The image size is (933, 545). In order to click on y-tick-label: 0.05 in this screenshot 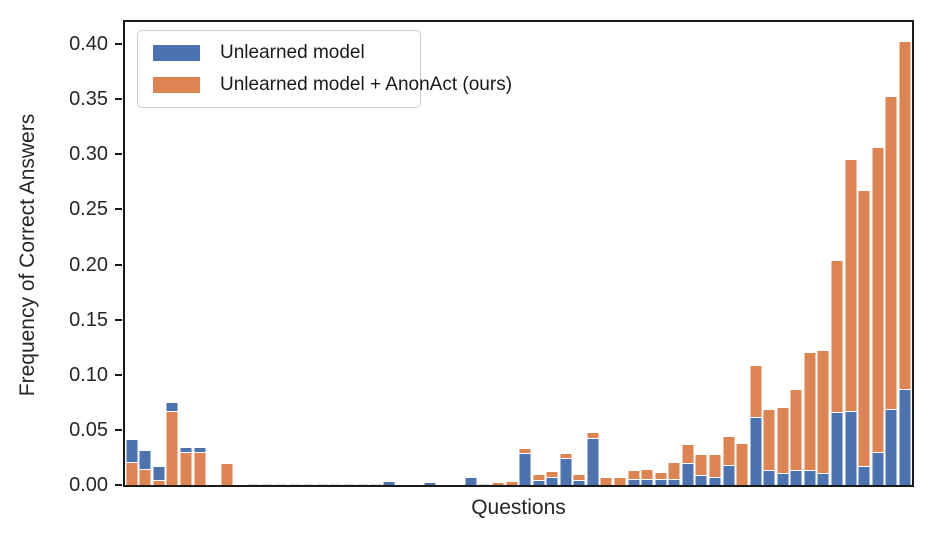, I will do `click(88, 429)`.